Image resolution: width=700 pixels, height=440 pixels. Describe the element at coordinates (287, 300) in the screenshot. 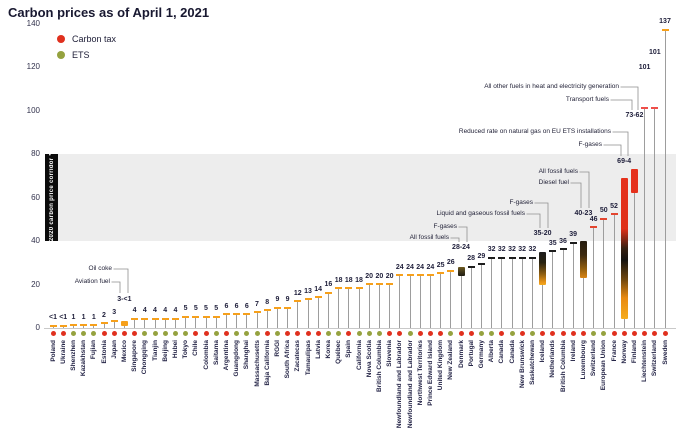

I see `value-label: 9` at that location.